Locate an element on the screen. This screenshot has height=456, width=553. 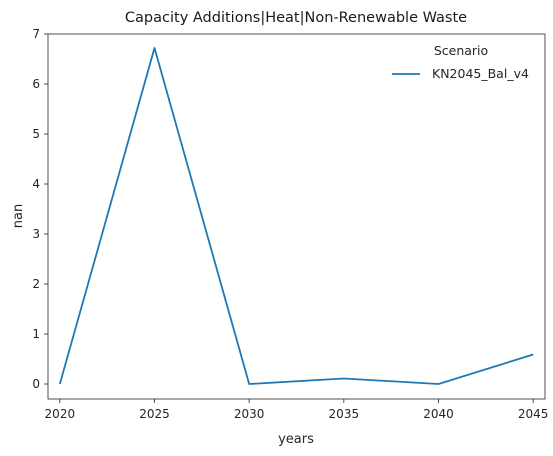
legend-title: Scenario is located at coordinates (461, 50).